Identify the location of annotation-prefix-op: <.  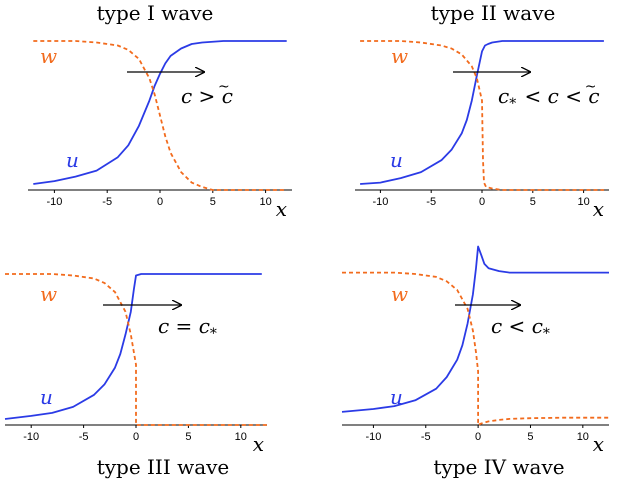
(516, 326).